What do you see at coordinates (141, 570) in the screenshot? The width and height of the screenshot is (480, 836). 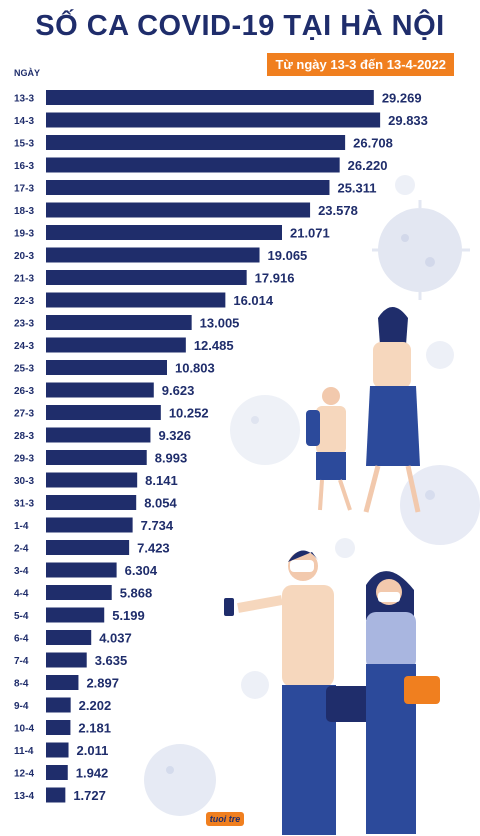 I see `value-label: 6.304` at bounding box center [141, 570].